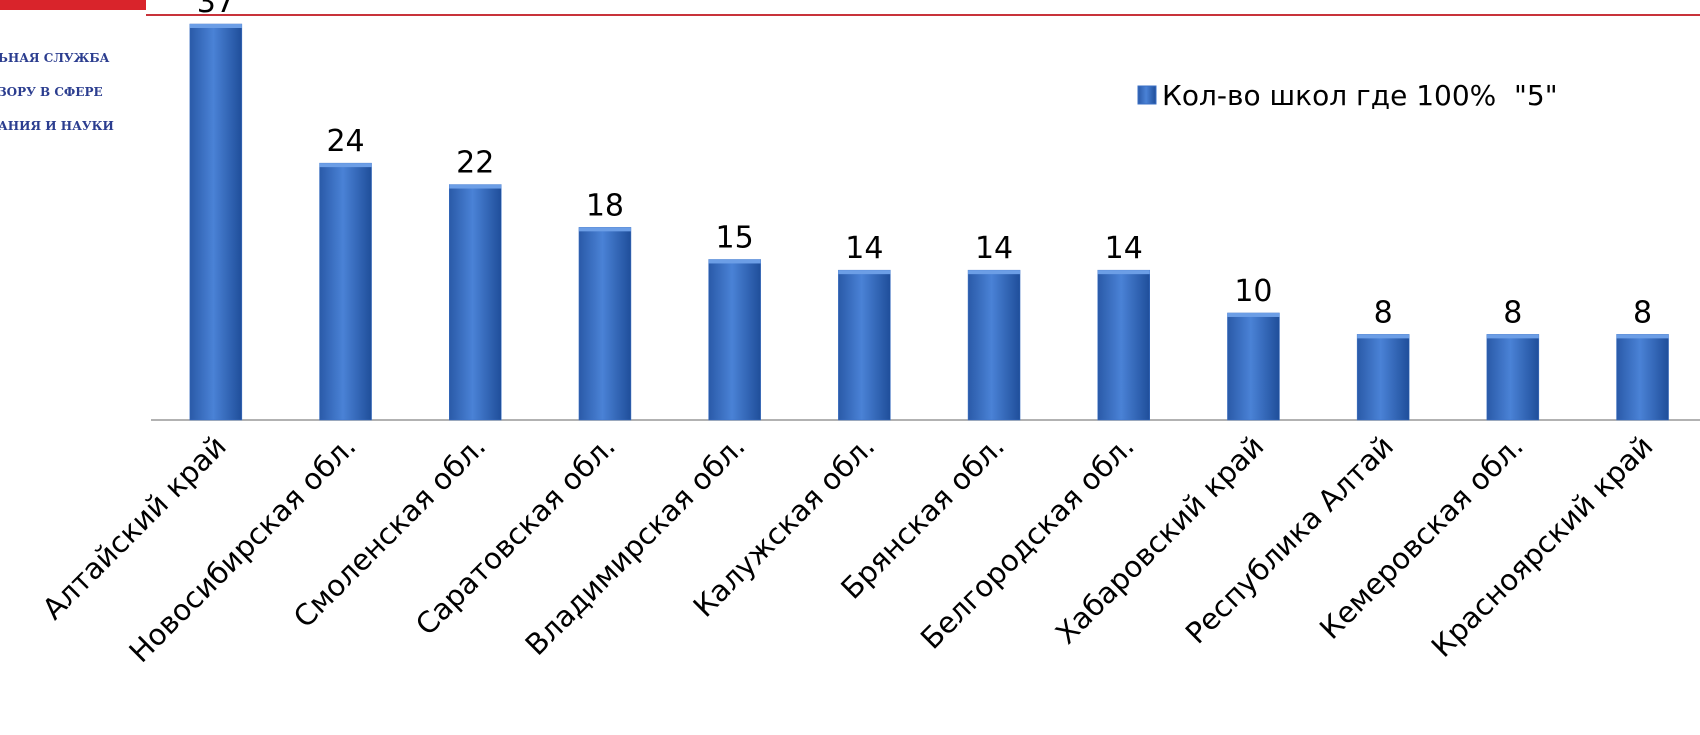 The image size is (1700, 735). I want to click on logo-text: АНИЯ И НАУКИ, so click(57, 126).